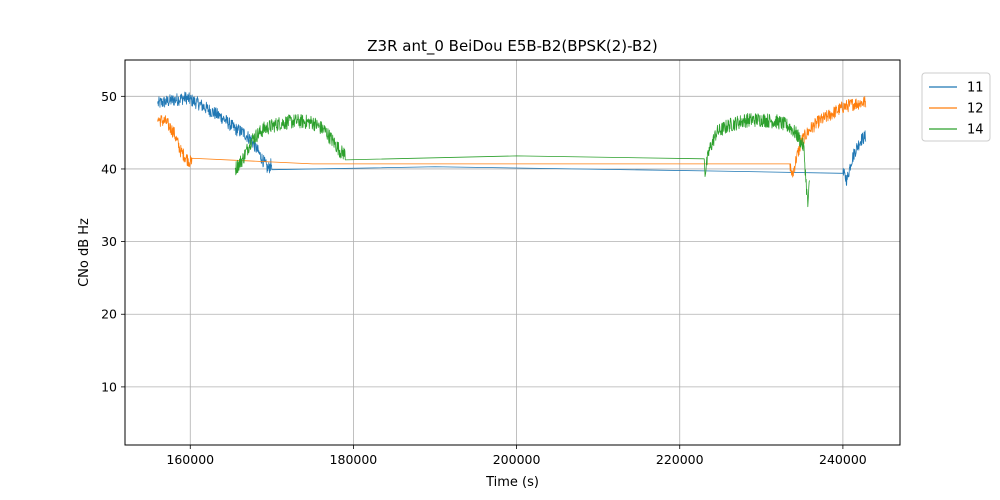 Image resolution: width=1000 pixels, height=500 pixels. I want to click on y-tick-label: 30, so click(109, 241).